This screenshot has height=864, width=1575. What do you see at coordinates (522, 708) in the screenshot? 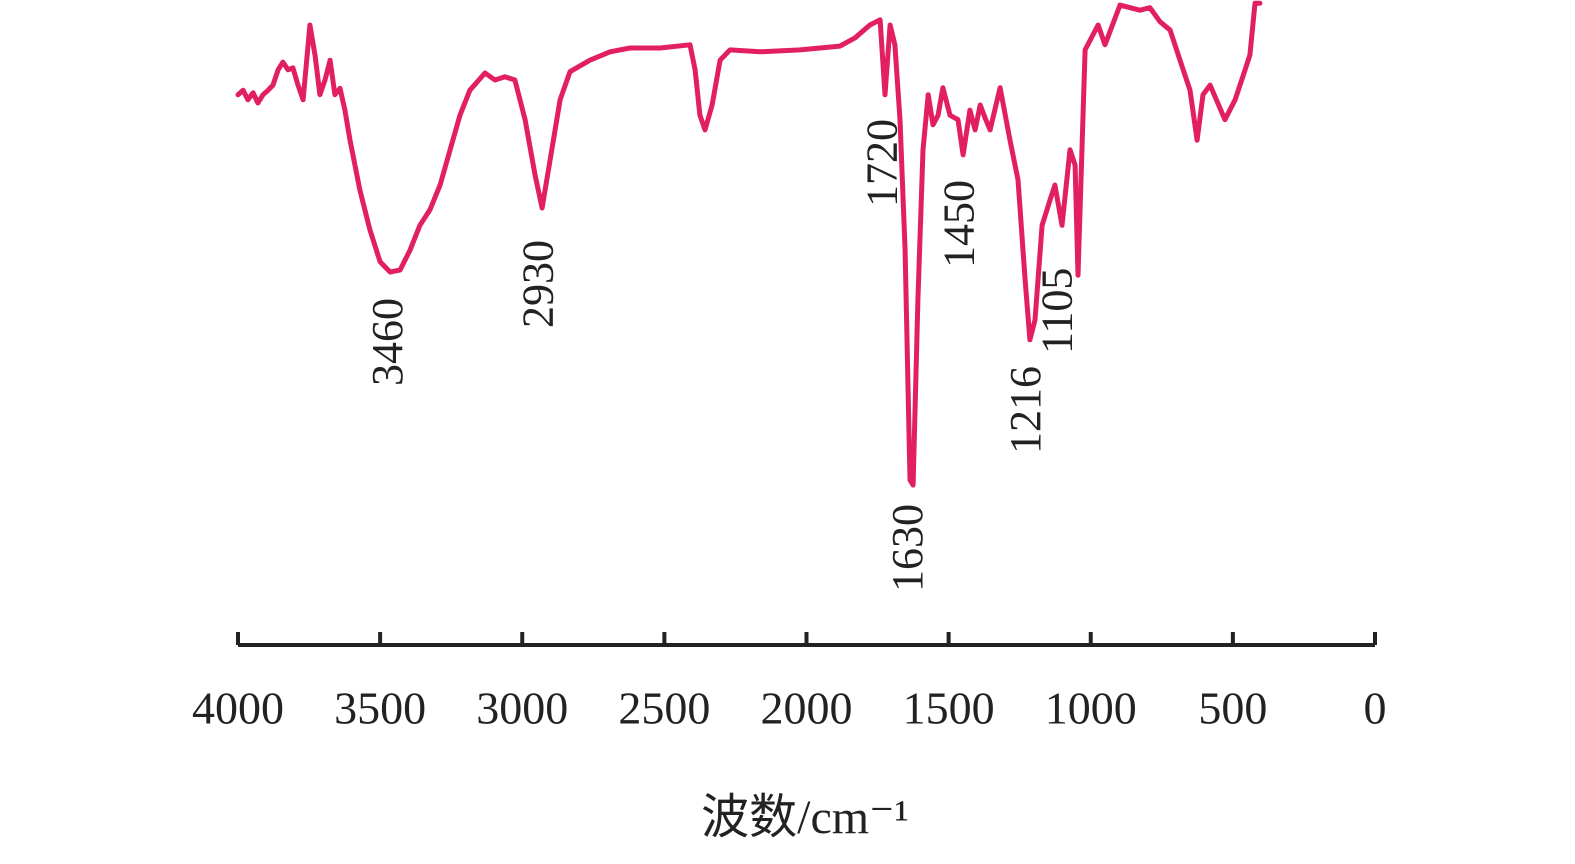
I see `x-tick-label: 3000` at bounding box center [522, 708].